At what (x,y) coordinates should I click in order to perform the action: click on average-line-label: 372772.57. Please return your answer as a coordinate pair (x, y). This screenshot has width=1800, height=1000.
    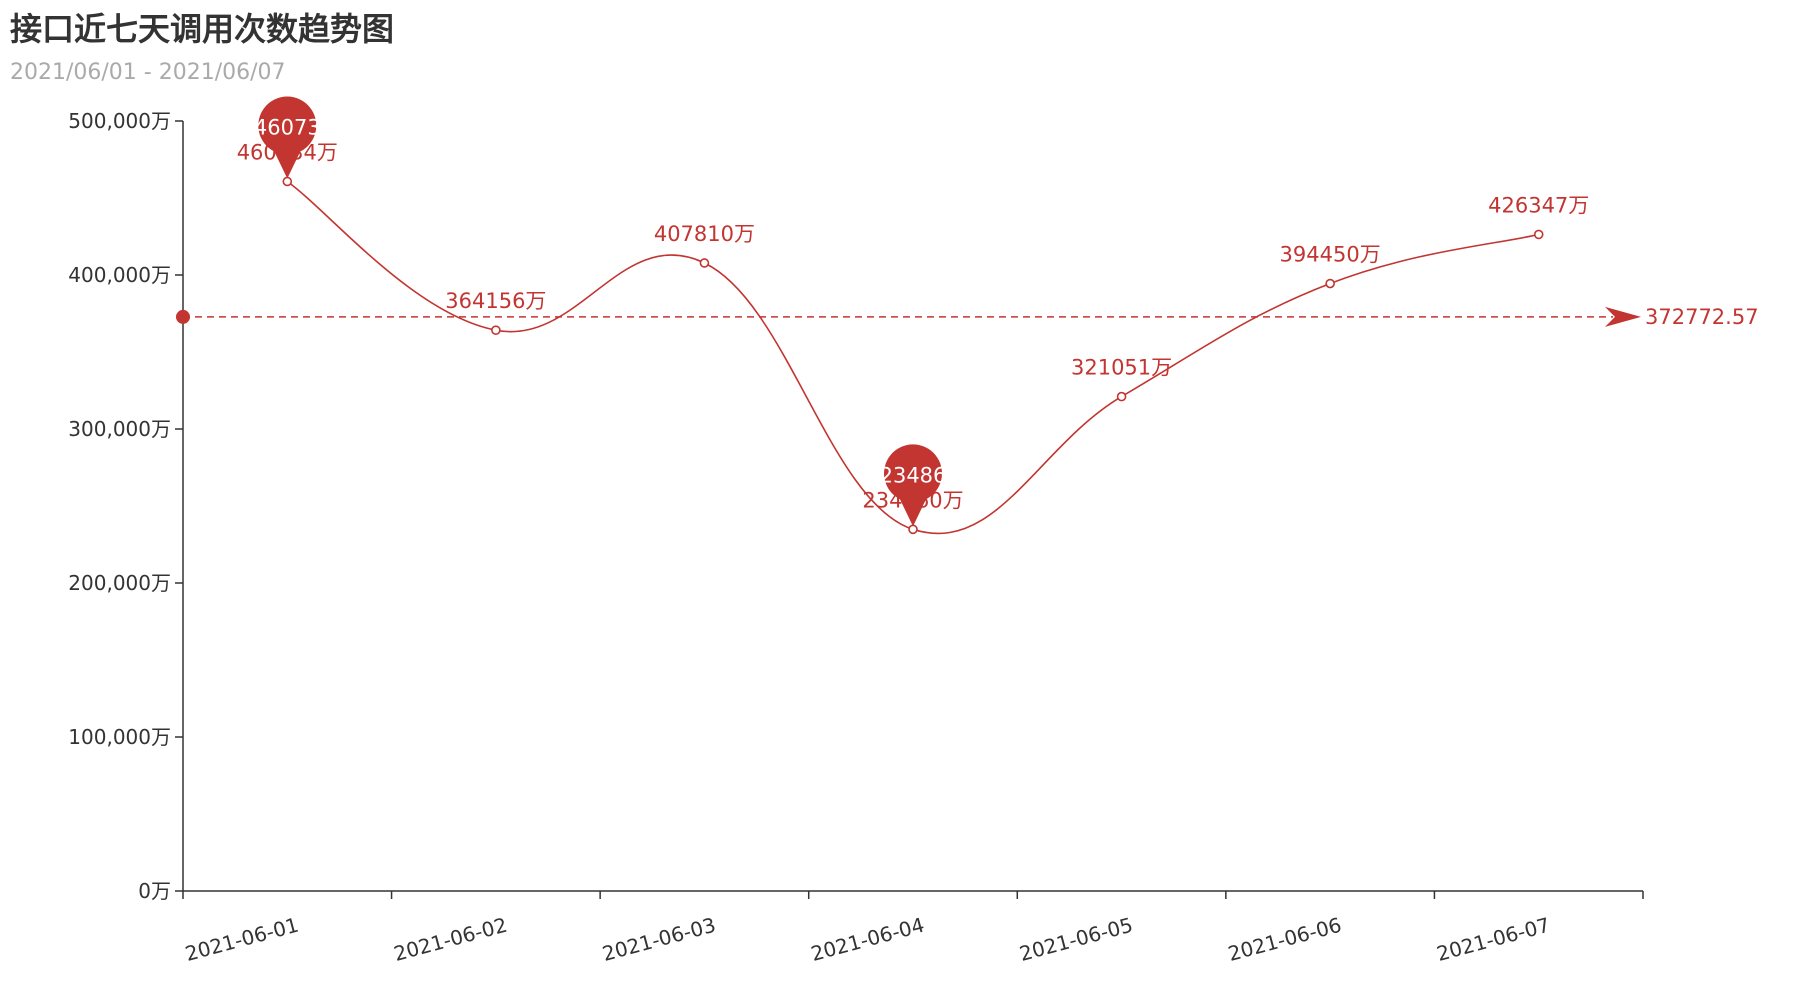
    Looking at the image, I should click on (1702, 317).